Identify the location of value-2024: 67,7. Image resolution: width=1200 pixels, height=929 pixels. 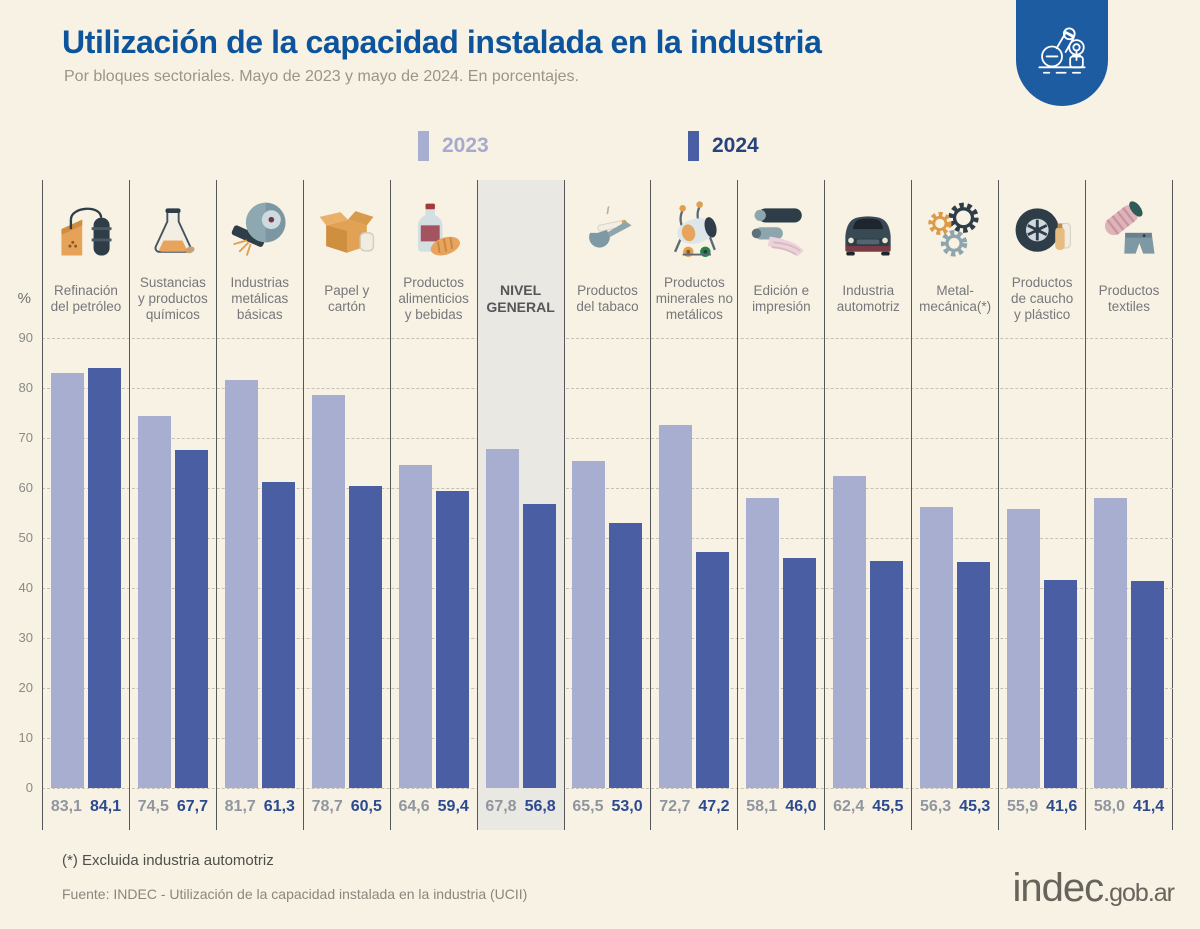
(192, 806).